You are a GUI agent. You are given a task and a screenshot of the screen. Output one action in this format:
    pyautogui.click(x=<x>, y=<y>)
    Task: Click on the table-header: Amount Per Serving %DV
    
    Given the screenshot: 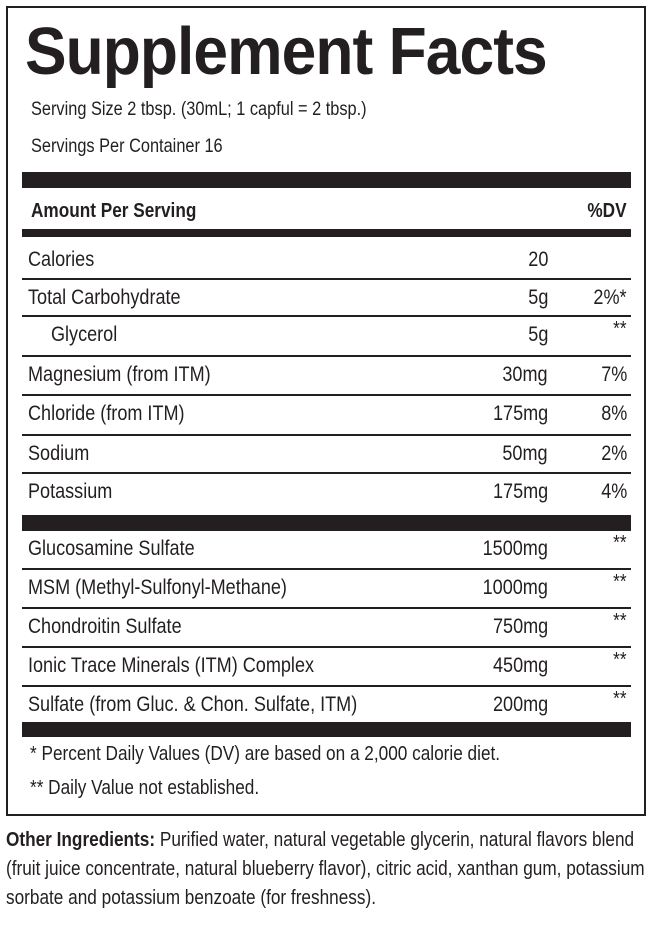 What is the action you would take?
    pyautogui.click(x=329, y=211)
    